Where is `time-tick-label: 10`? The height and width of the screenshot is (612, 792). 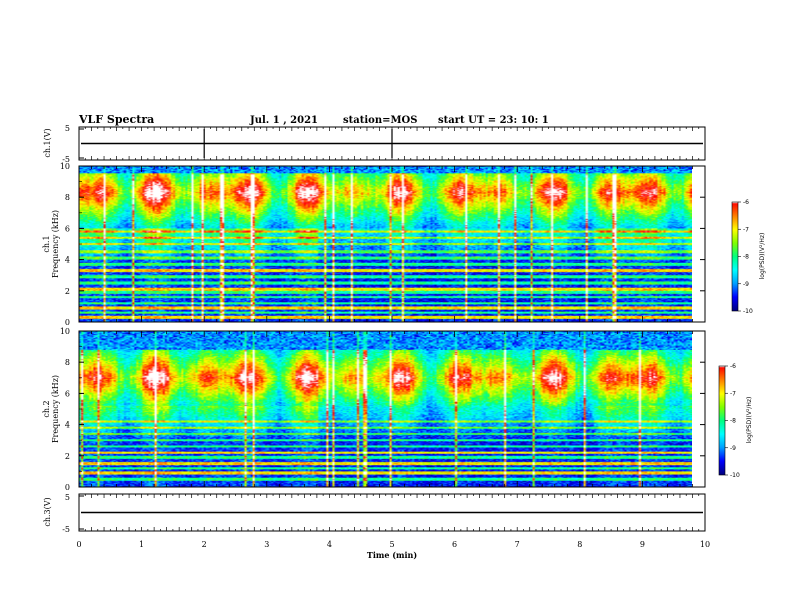
time-tick-label: 10 is located at coordinates (705, 544).